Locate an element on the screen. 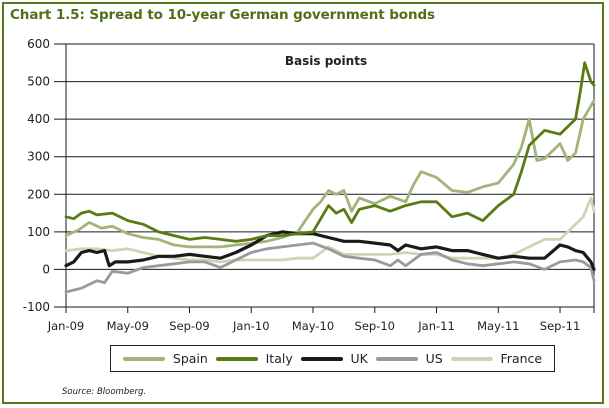 This screenshot has width=609, height=408. legend: Spain Italy UK US France is located at coordinates (332, 358).